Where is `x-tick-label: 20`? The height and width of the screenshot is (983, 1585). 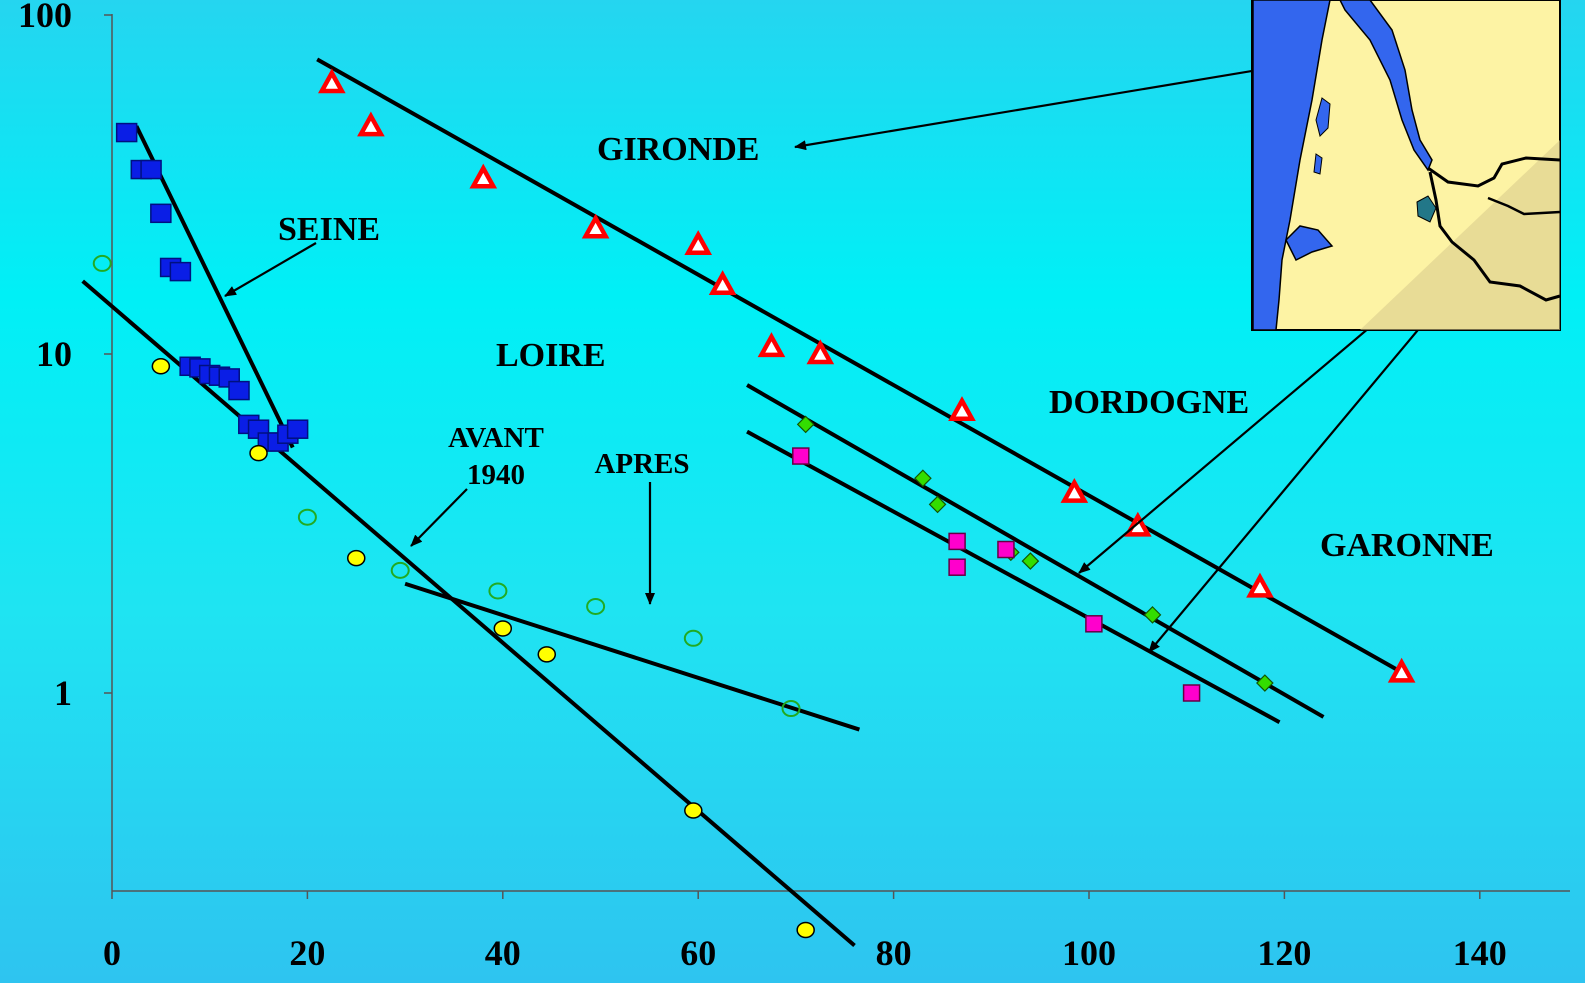
x-tick-label: 20 is located at coordinates (307, 953).